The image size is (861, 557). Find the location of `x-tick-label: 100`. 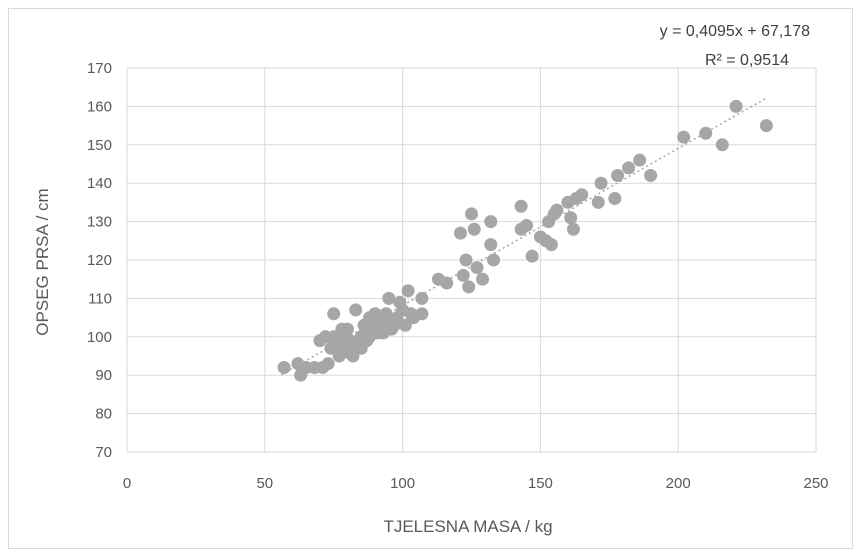

x-tick-label: 100 is located at coordinates (402, 483).